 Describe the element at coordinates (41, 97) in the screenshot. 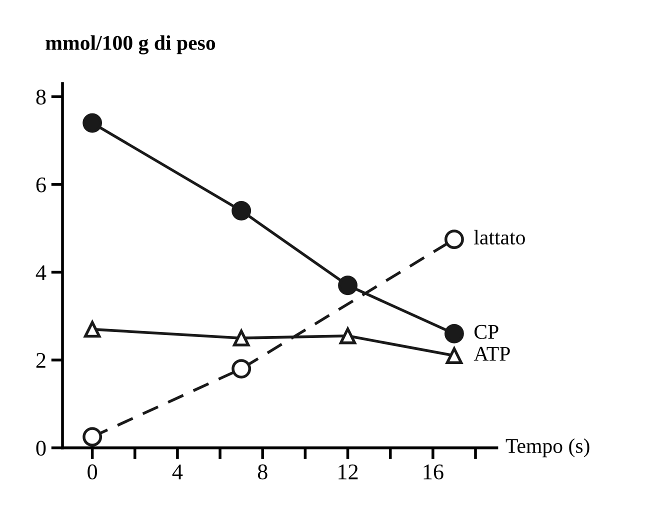

I see `y-tick-label: 8` at that location.